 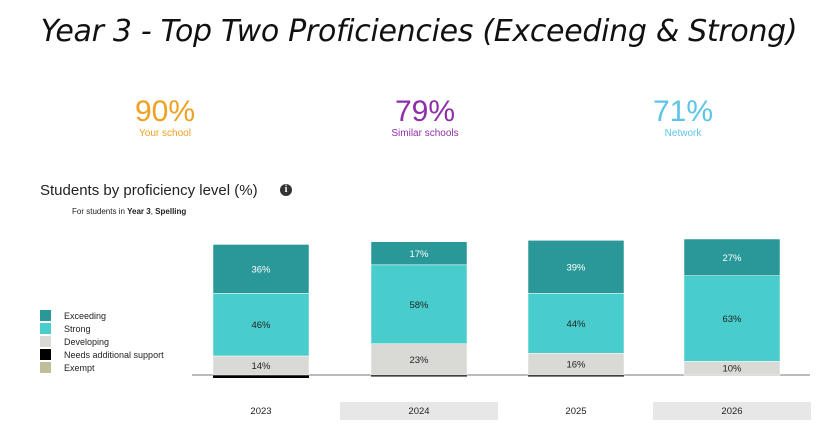 I want to click on kpi-your-school: 90% Your school, so click(x=165, y=117).